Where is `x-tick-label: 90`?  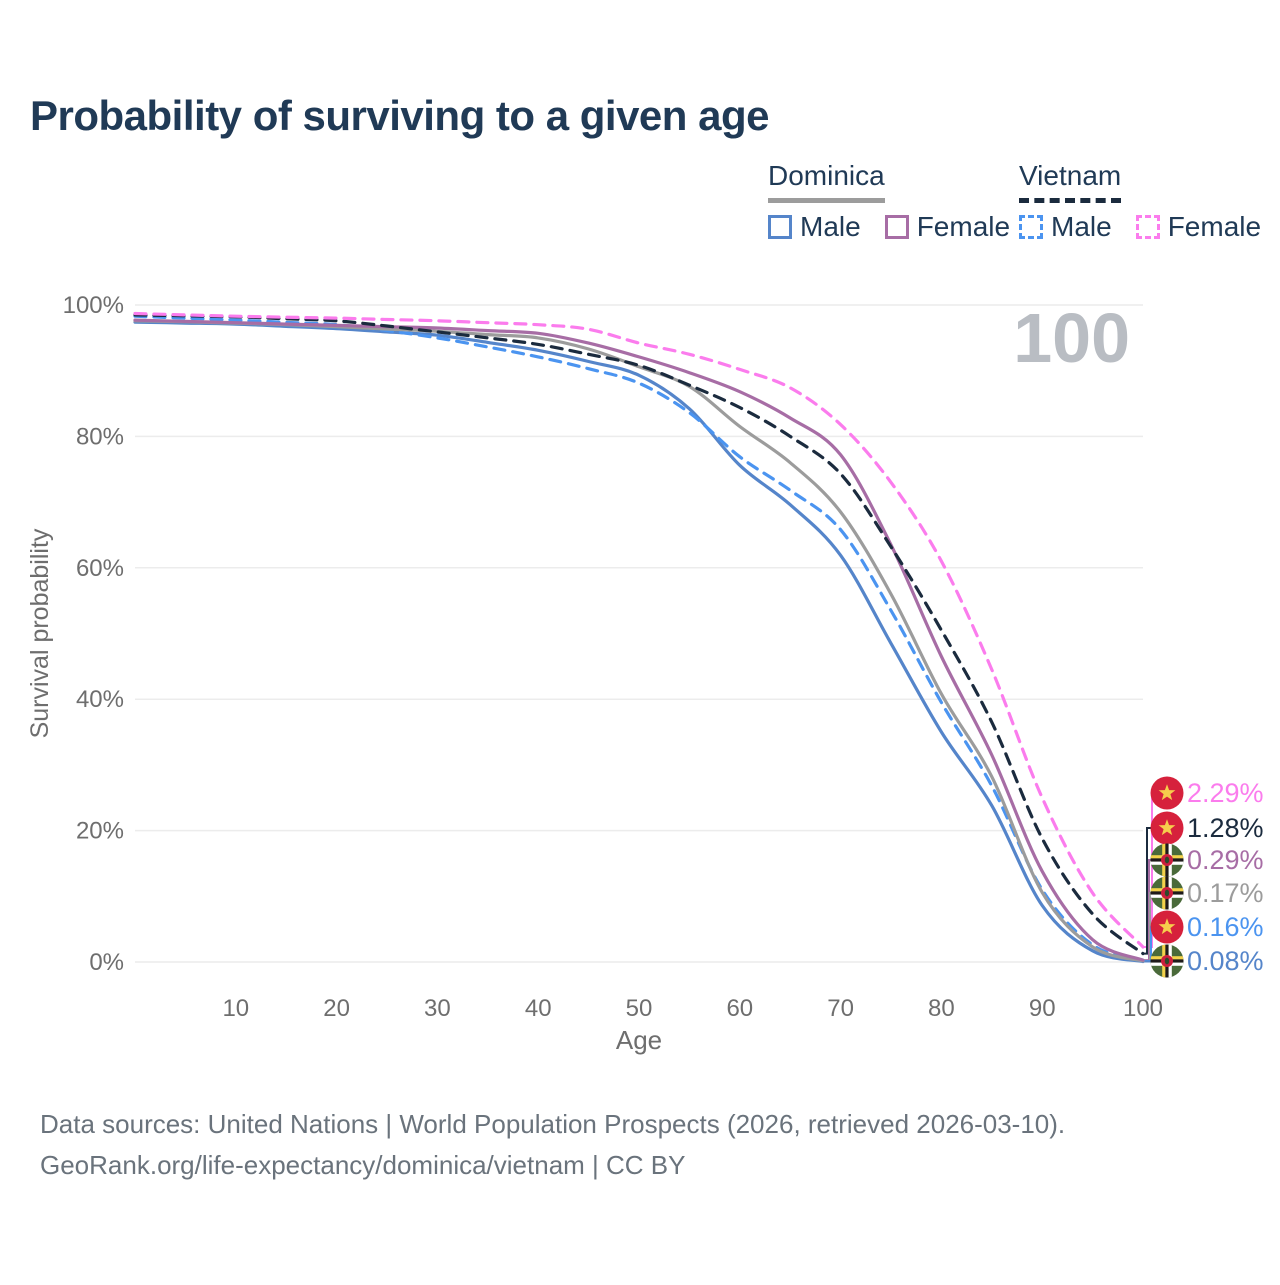
x-tick-label: 90 is located at coordinates (1042, 1008).